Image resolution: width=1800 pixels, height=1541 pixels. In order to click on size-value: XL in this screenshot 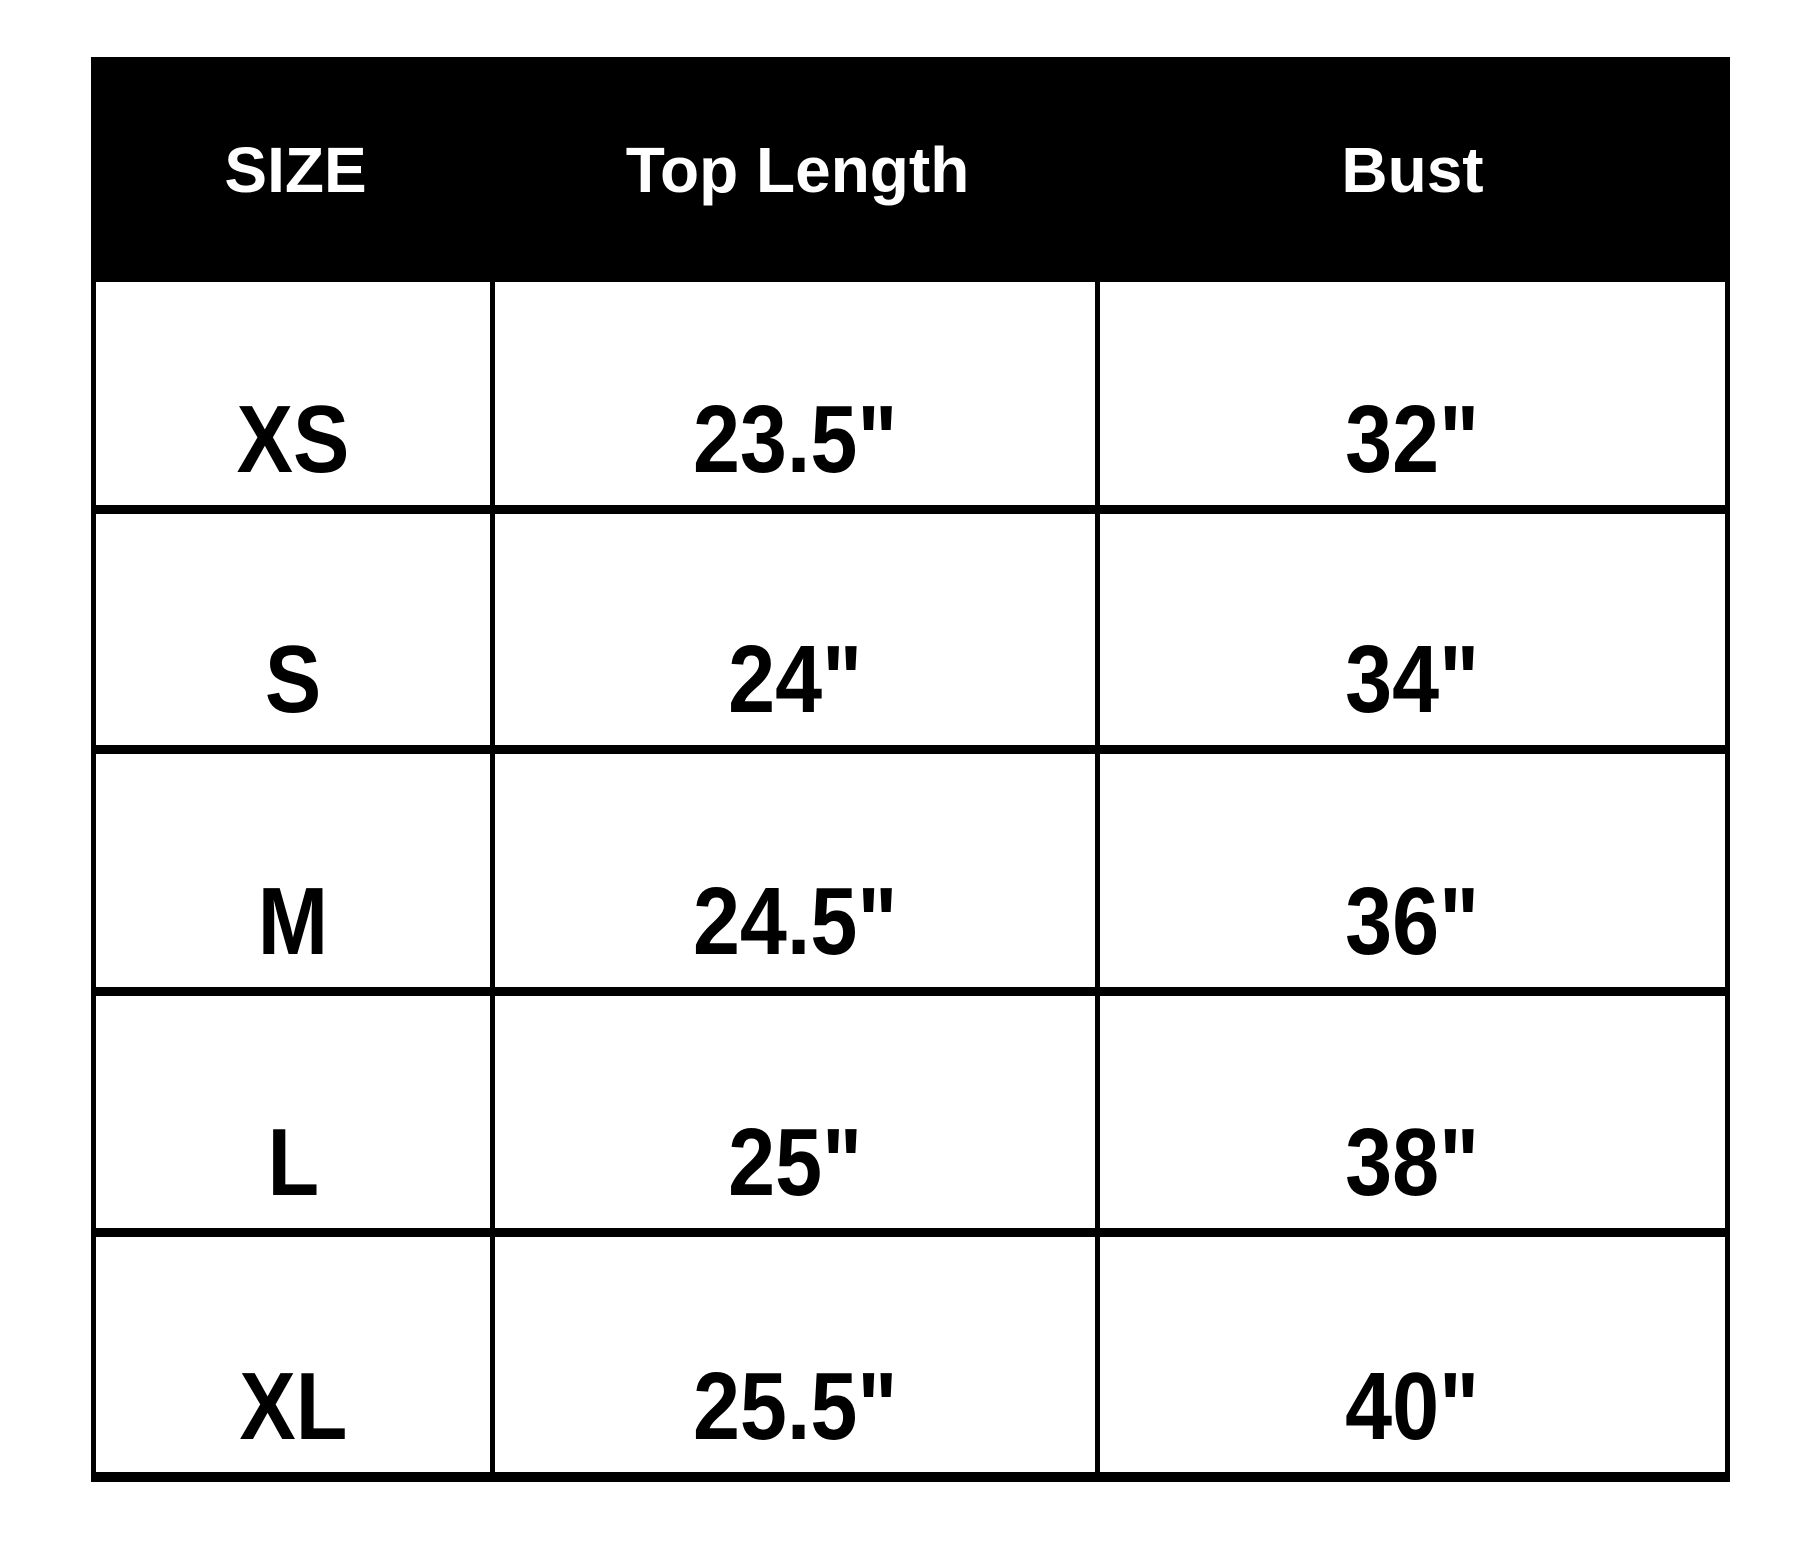, I will do `click(293, 1406)`.